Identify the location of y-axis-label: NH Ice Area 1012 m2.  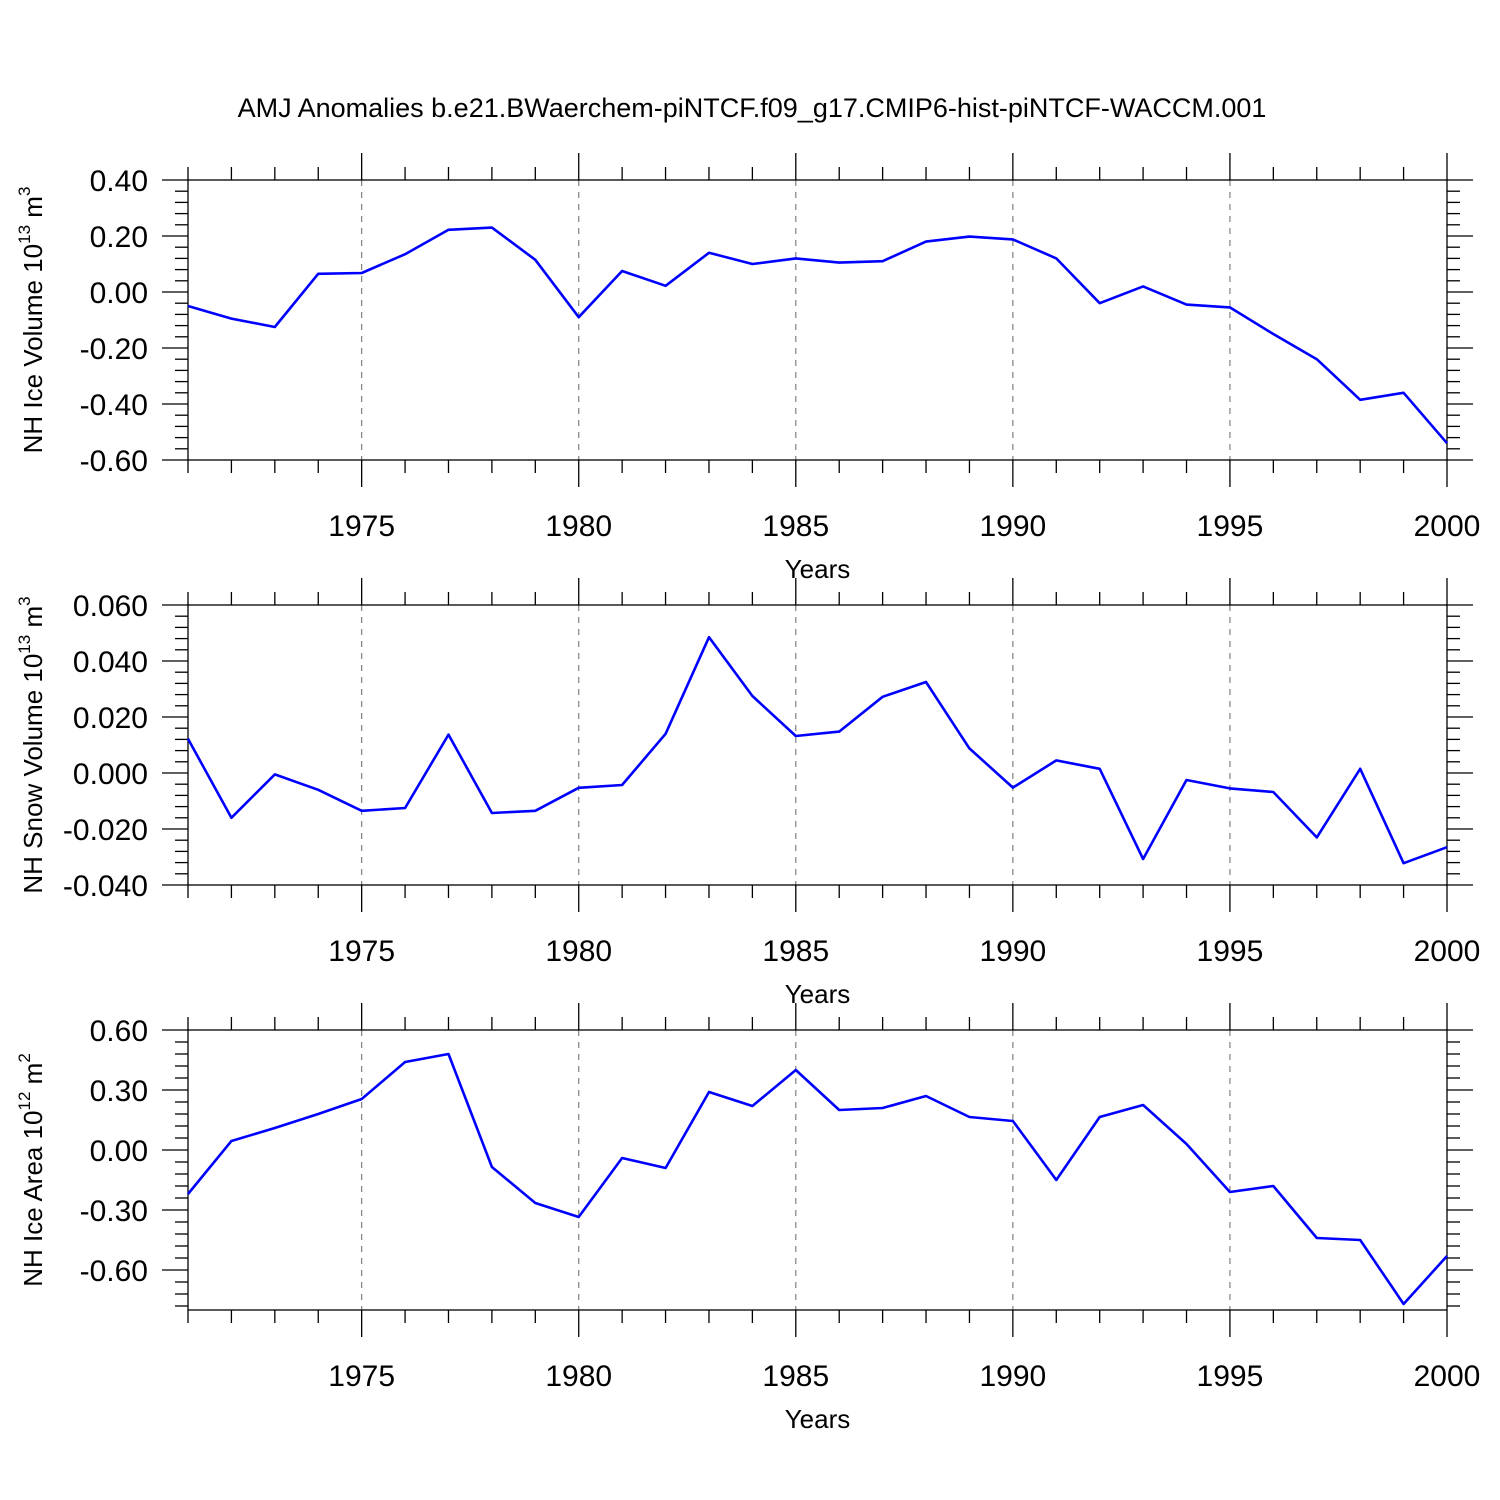
(31, 1170).